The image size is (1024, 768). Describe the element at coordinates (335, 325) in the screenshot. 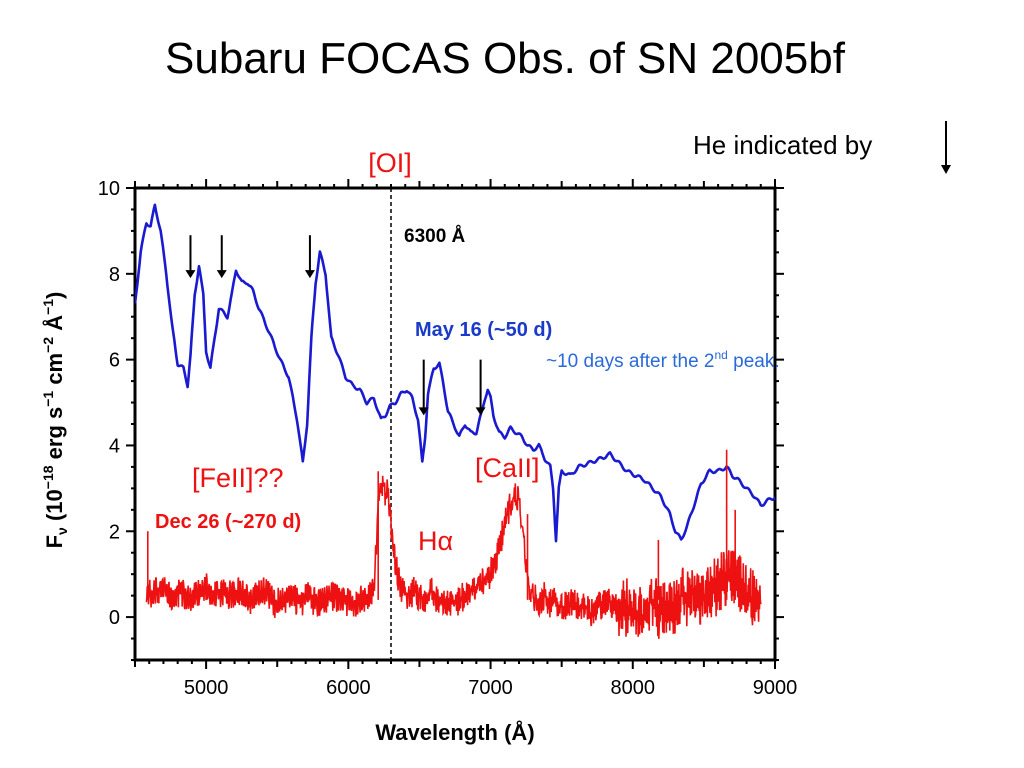

I see `he-arrows` at that location.